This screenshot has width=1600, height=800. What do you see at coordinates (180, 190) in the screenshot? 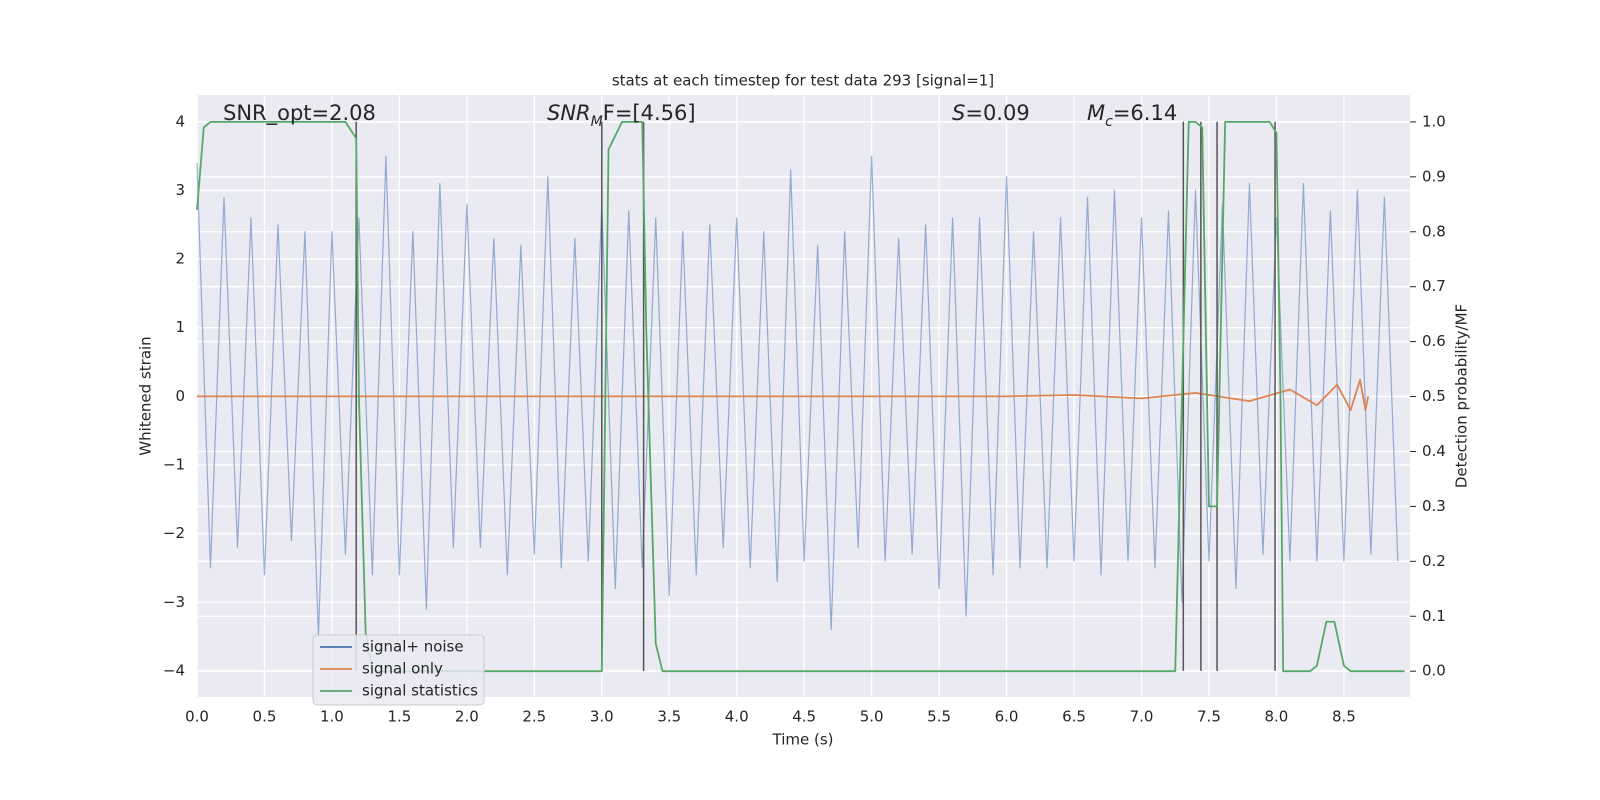
I see `y-tick-label: 3` at bounding box center [180, 190].